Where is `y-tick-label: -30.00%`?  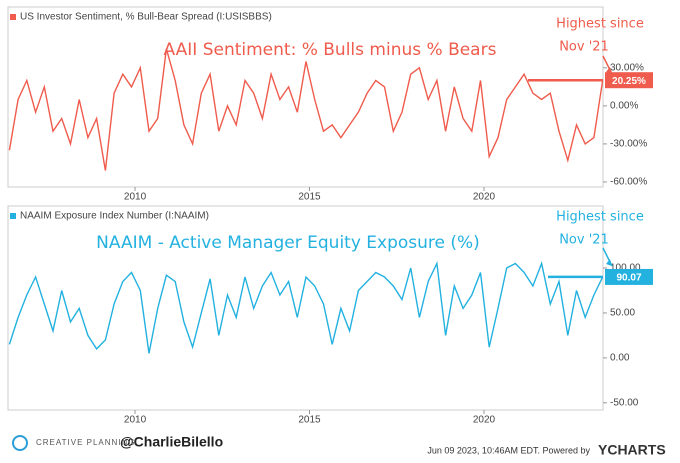 y-tick-label: -30.00% is located at coordinates (628, 144).